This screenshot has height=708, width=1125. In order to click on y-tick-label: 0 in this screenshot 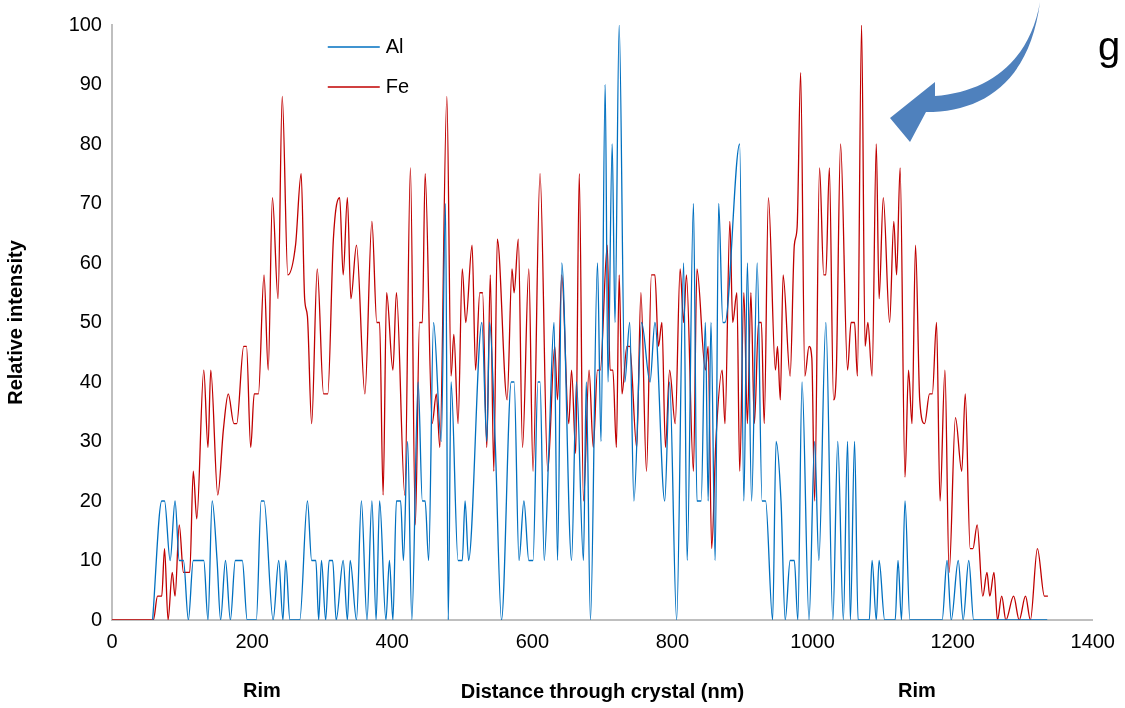, I will do `click(96, 618)`.